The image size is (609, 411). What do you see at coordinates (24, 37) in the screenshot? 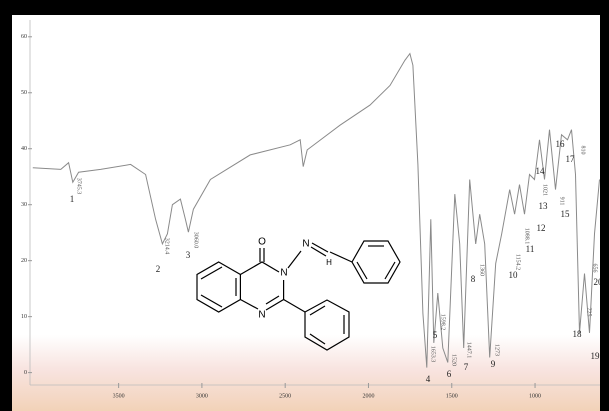
I see `y-tick-label: 60` at bounding box center [24, 37].